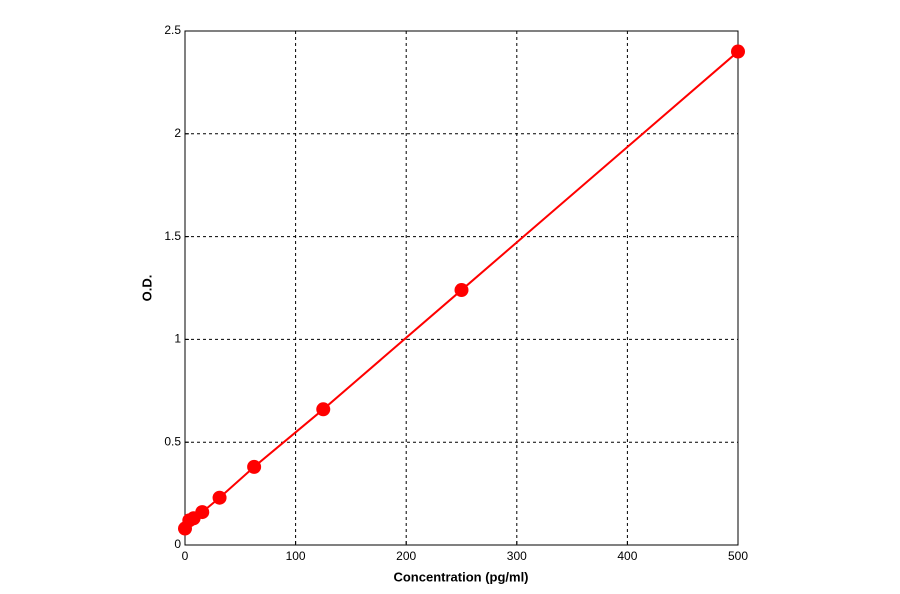 The height and width of the screenshot is (594, 900). What do you see at coordinates (172, 441) in the screenshot?
I see `y-tick-label: 0.5` at bounding box center [172, 441].